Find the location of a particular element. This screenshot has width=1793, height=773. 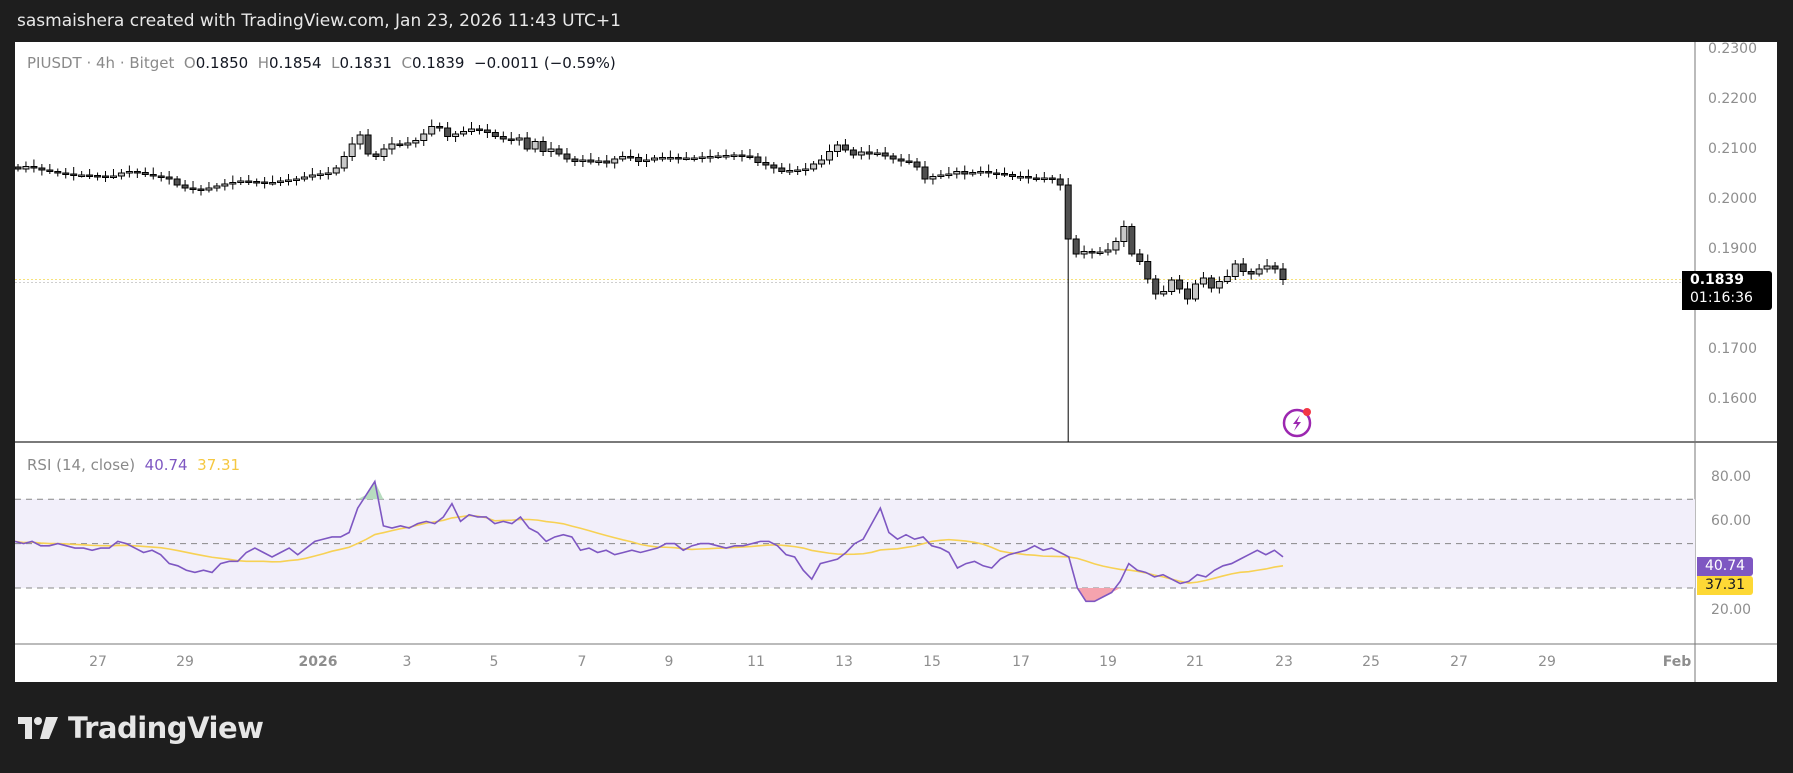

time-tick: 21 is located at coordinates (1195, 662).